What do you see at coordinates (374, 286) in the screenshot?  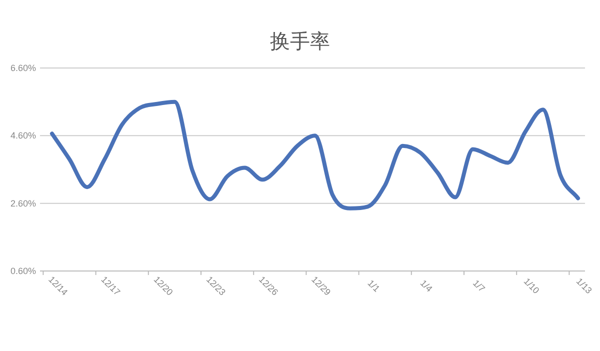 I see `x-tick-label: 1/1` at bounding box center [374, 286].